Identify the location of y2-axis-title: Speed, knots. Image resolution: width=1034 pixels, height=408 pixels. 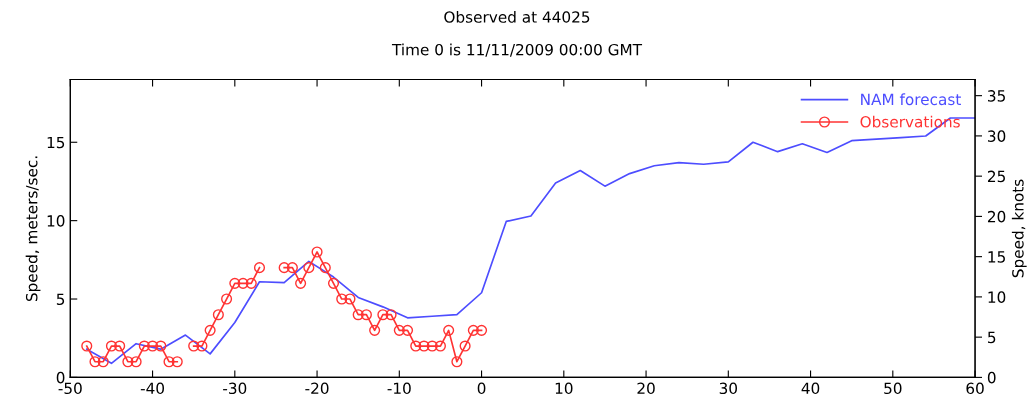
(1019, 228).